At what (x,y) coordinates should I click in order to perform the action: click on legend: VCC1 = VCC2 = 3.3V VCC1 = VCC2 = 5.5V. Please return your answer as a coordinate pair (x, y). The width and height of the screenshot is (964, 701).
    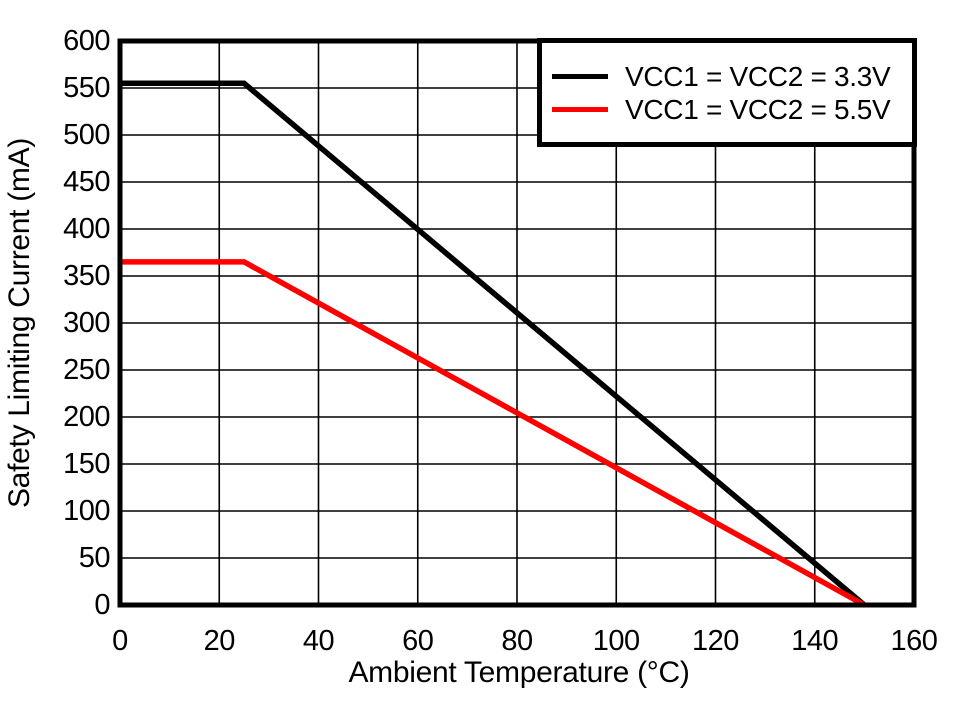
    Looking at the image, I should click on (727, 92).